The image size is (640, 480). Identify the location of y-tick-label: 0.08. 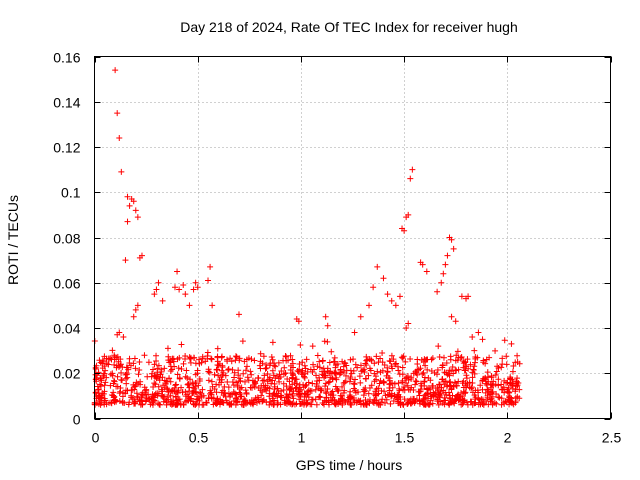
(66, 239).